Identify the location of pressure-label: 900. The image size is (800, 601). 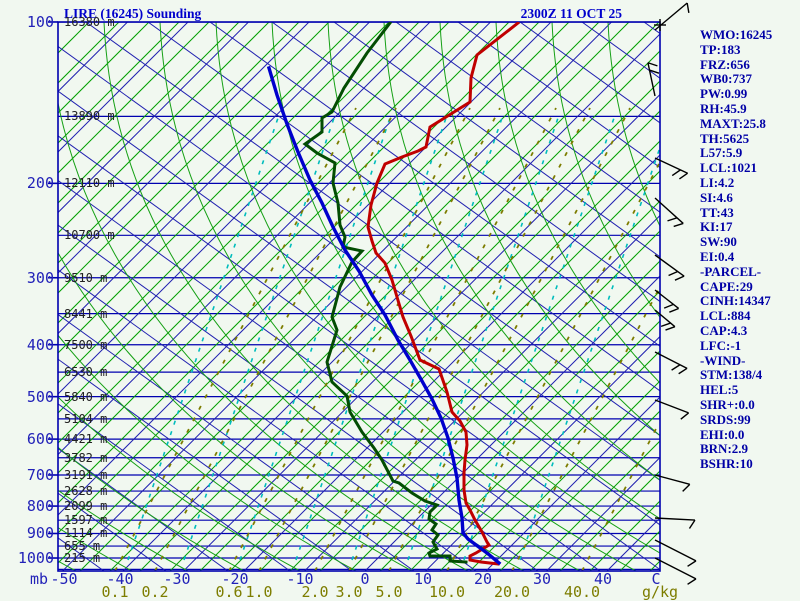
(29, 533).